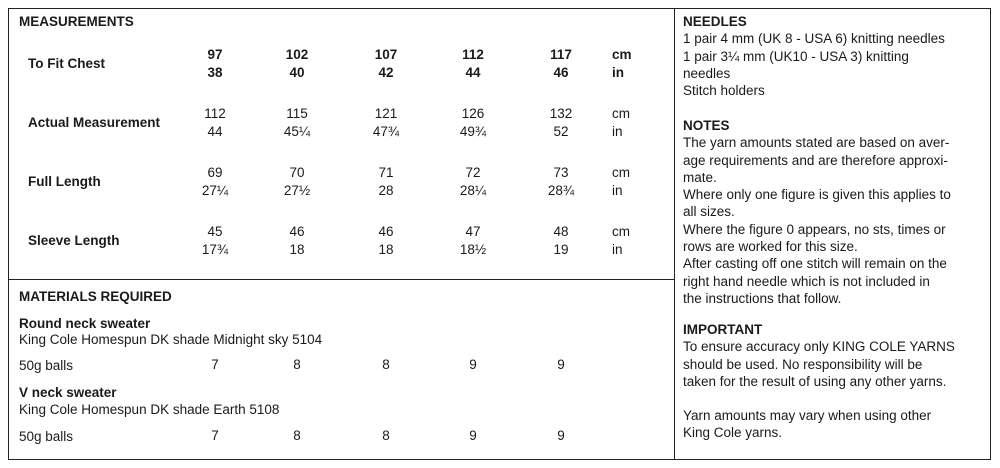 This screenshot has height=468, width=1000. I want to click on cm-value: 132, so click(561, 113).